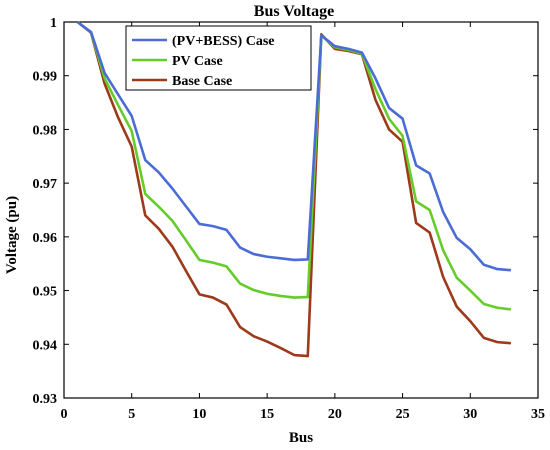 The width and height of the screenshot is (550, 450). Describe the element at coordinates (538, 414) in the screenshot. I see `x-tick-label: 35` at that location.